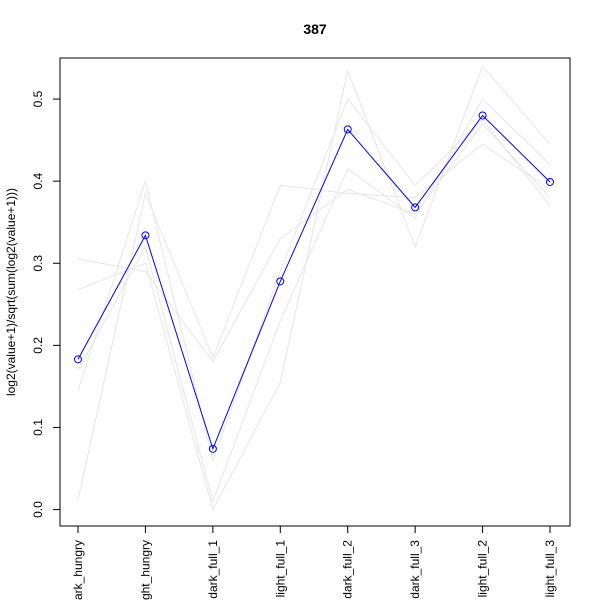 The width and height of the screenshot is (600, 600). Describe the element at coordinates (78, 359) in the screenshot. I see `highlight-point-dark_hungry` at that location.